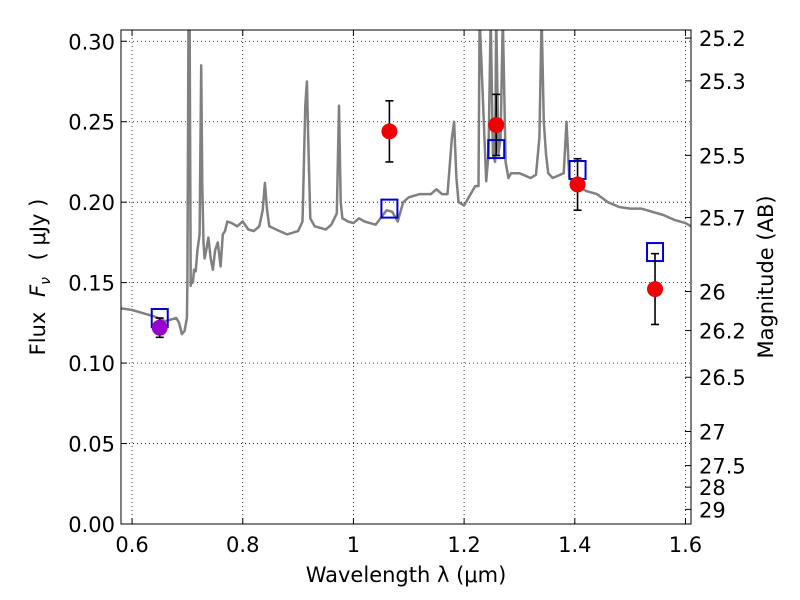 The image size is (800, 600). Describe the element at coordinates (91, 123) in the screenshot. I see `y-tick-label: 0.25` at that location.